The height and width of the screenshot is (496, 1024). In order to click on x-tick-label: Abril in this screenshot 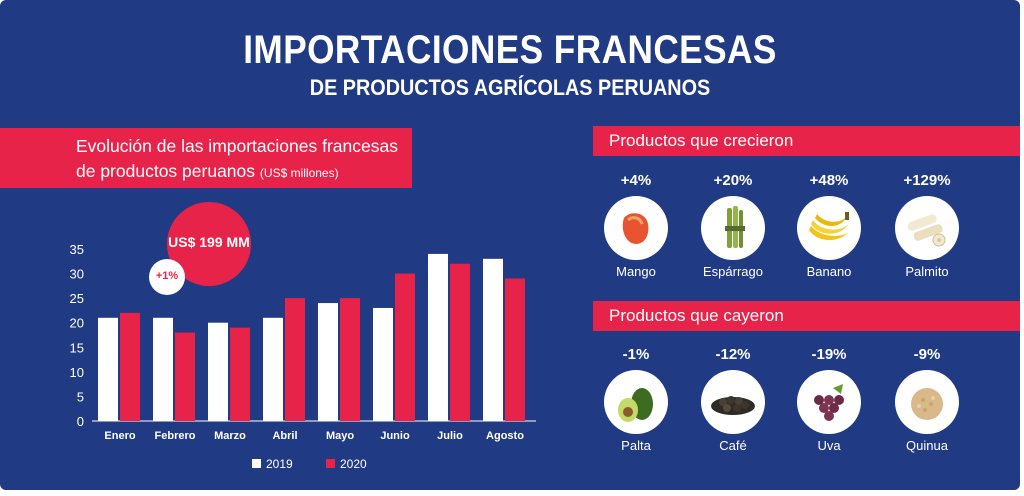, I will do `click(284, 436)`.